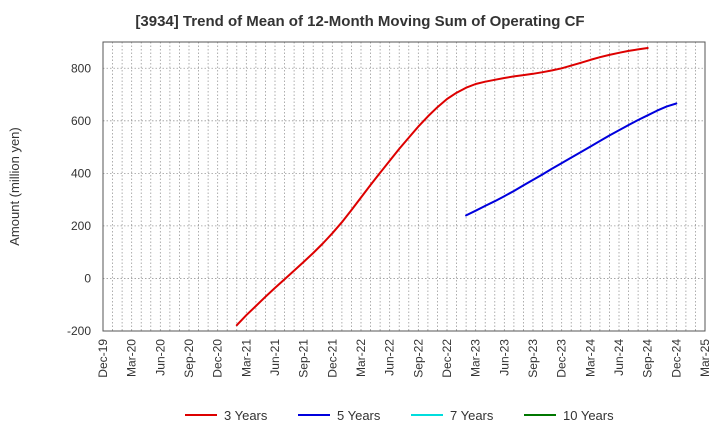 This screenshot has width=720, height=440. I want to click on x-tick-label: Mar-21, so click(246, 358).